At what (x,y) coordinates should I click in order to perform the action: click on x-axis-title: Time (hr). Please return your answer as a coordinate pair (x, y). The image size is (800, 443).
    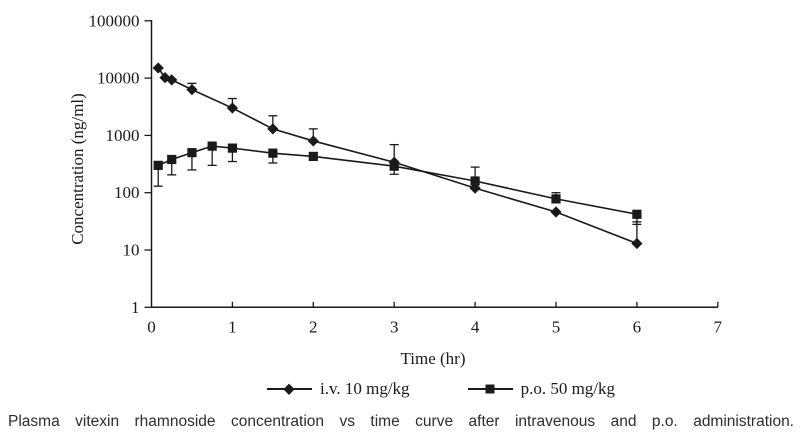
    Looking at the image, I should click on (433, 358).